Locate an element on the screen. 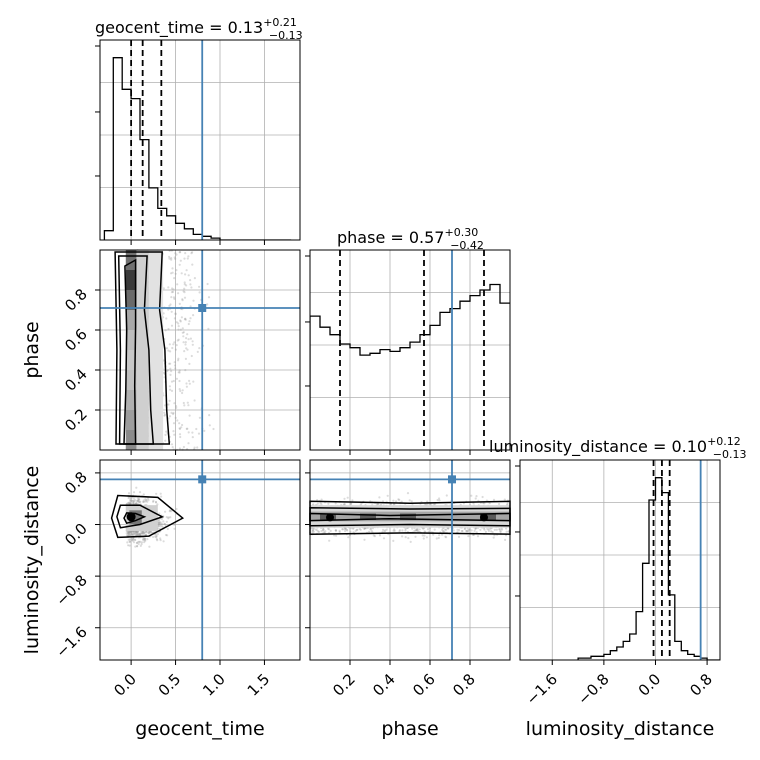 Image resolution: width=760 pixels, height=760 pixels. ylabel-phase: phase is located at coordinates (32, 349).